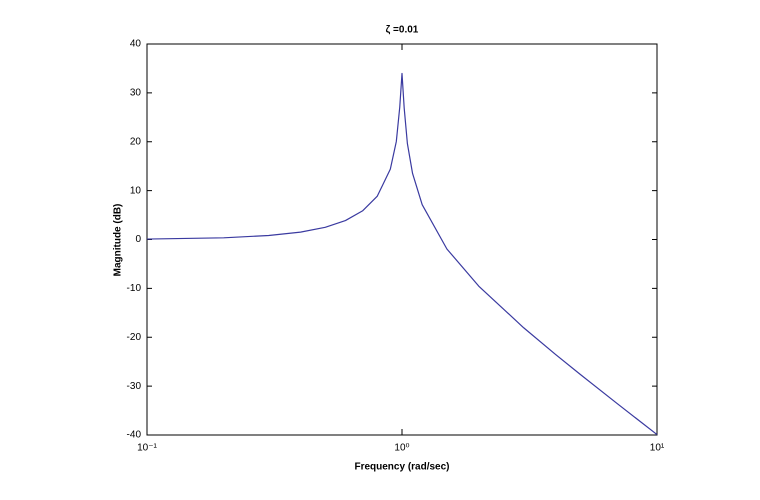  I want to click on y-tick-label: 10, so click(136, 190).